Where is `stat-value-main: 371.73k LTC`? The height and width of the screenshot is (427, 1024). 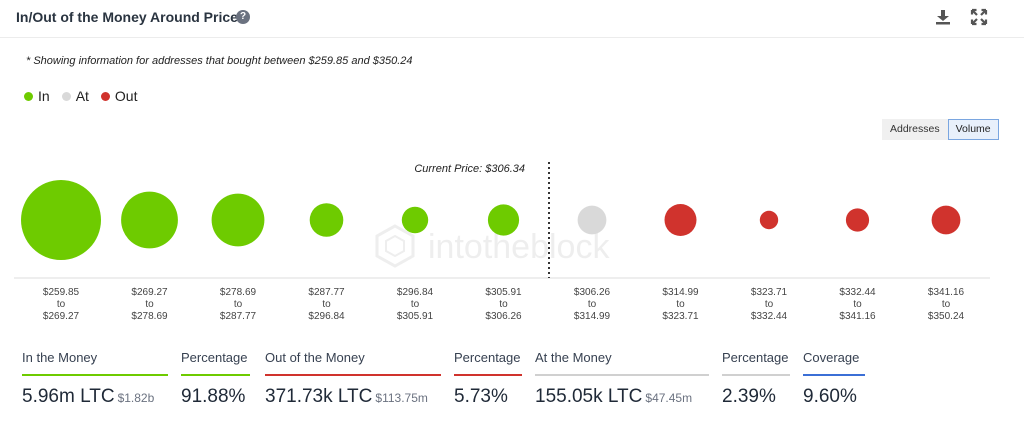
stat-value-main: 371.73k LTC is located at coordinates (319, 396).